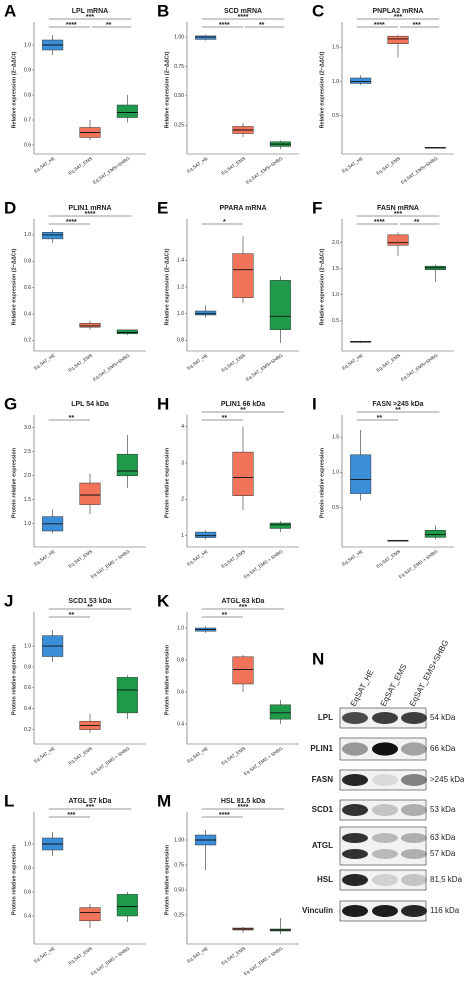 The image size is (464, 999). Describe the element at coordinates (443, 748) in the screenshot. I see `size-label: 66 kDa` at that location.